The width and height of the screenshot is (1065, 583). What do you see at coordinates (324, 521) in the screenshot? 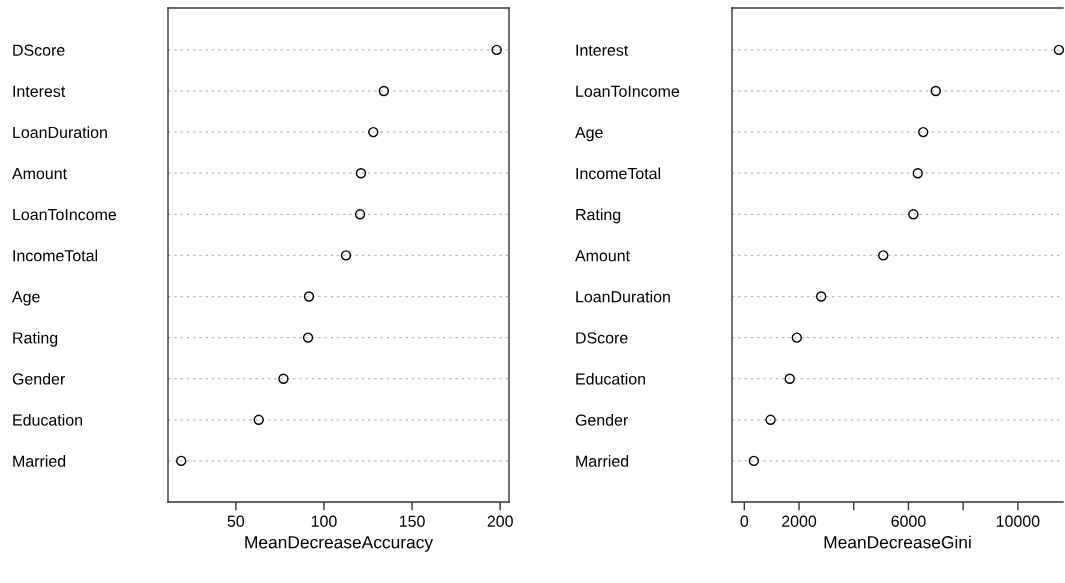
I see `x-tick-label: 100` at bounding box center [324, 521].